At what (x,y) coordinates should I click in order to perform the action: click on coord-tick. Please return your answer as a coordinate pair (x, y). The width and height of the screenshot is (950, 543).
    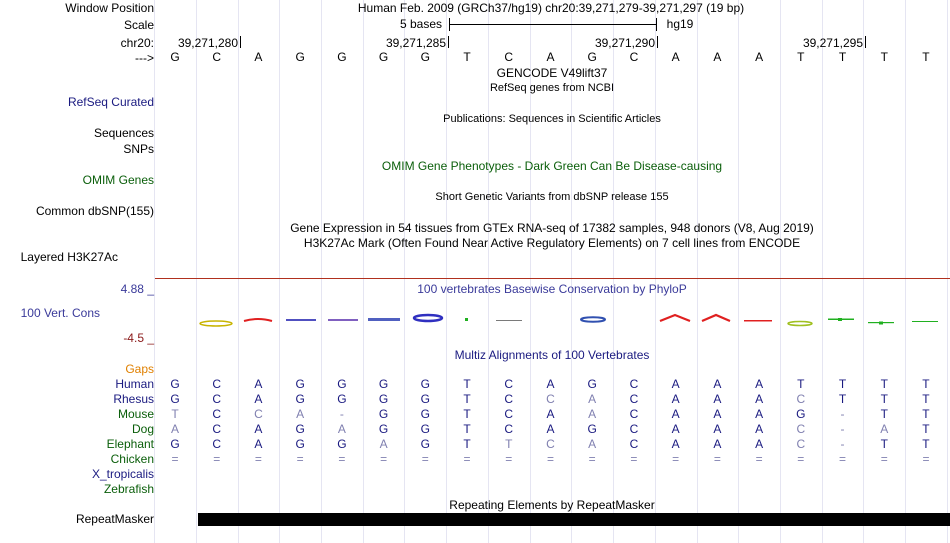
    Looking at the image, I should click on (865, 42).